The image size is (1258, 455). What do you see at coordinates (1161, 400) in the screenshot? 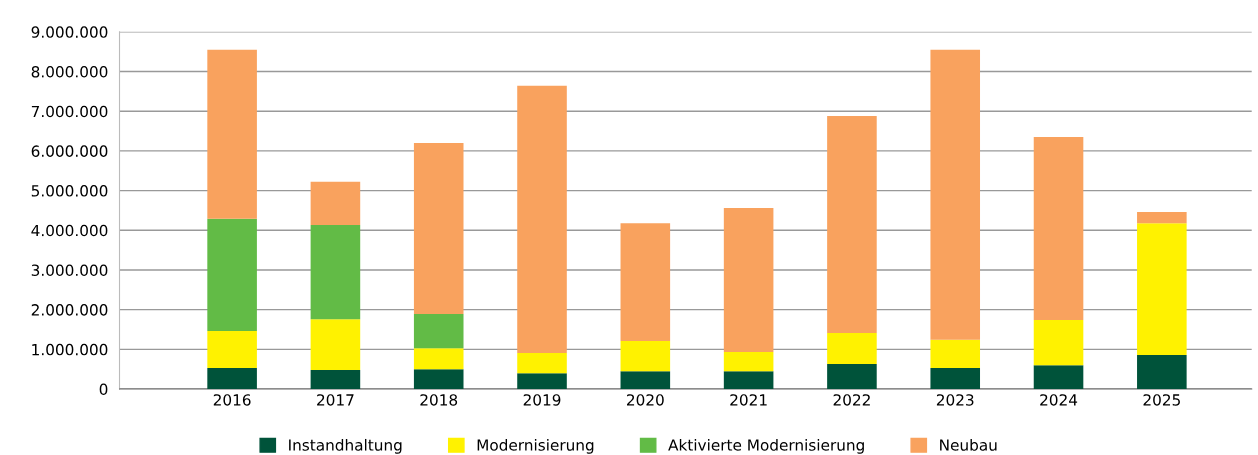
I see `x-tick-label: 2025` at bounding box center [1161, 400].